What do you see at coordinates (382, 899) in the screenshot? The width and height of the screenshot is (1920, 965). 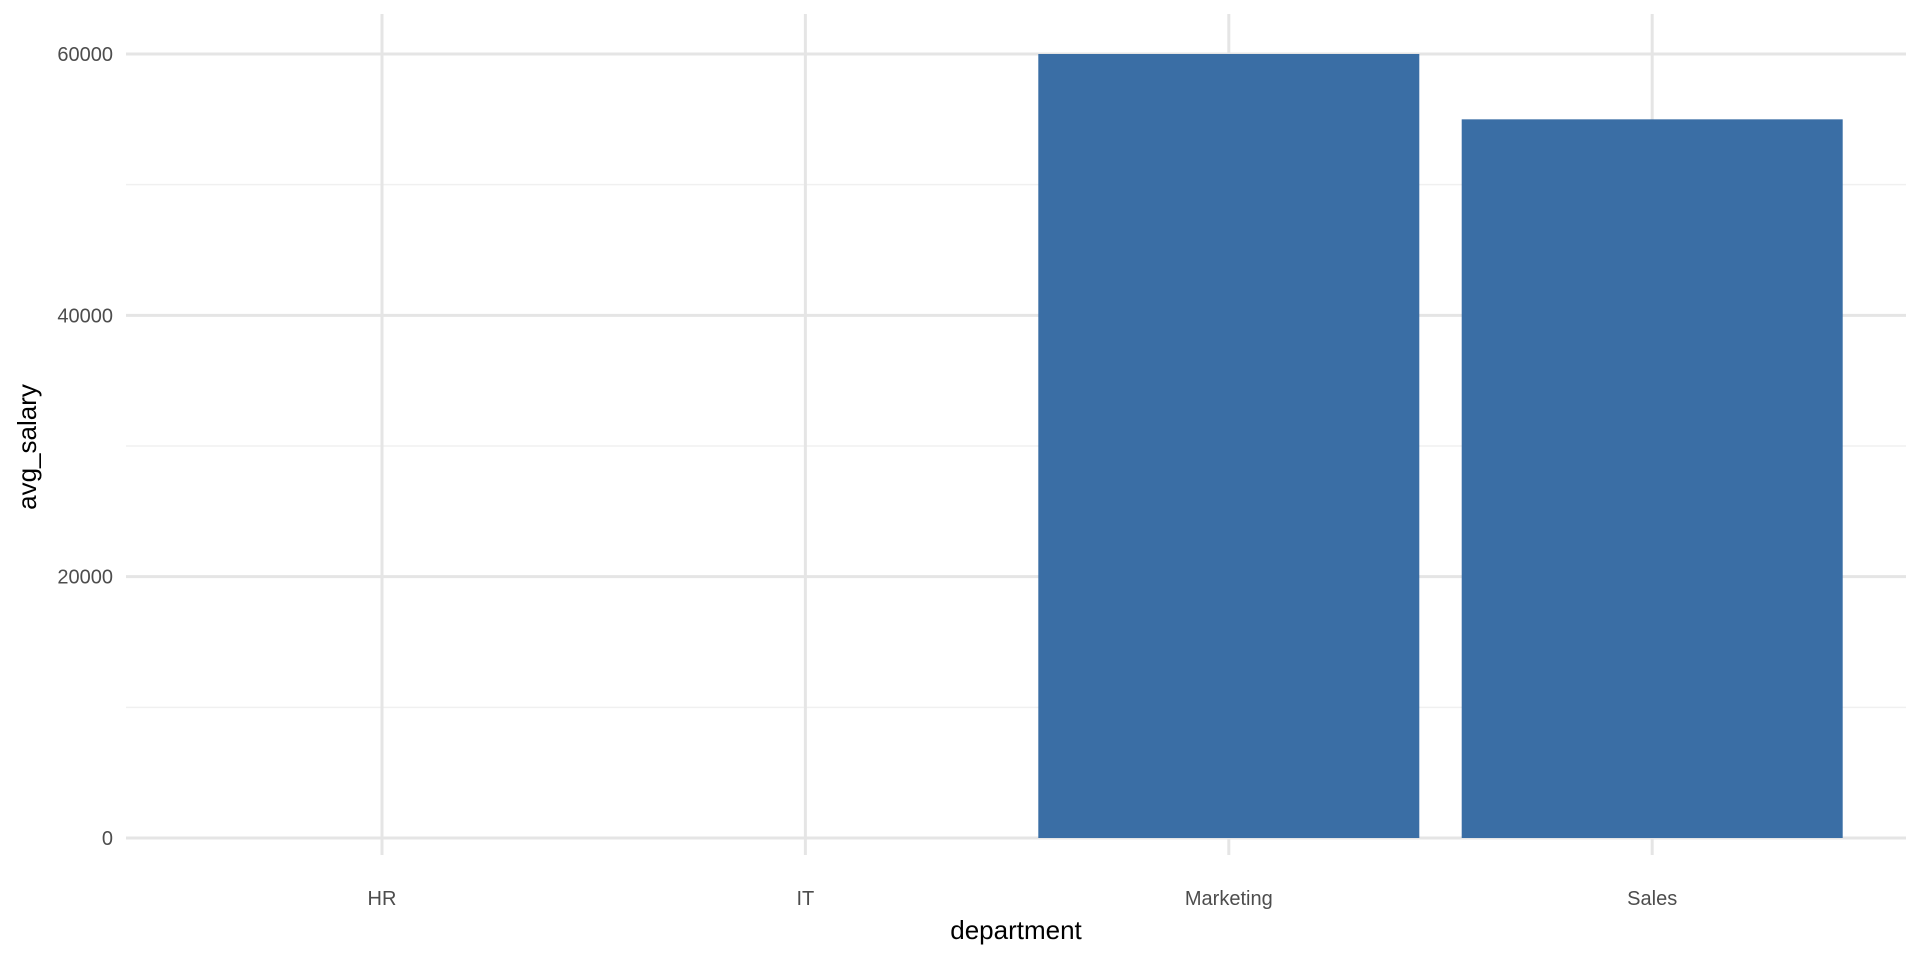 I see `x-tick-label: HR` at bounding box center [382, 899].